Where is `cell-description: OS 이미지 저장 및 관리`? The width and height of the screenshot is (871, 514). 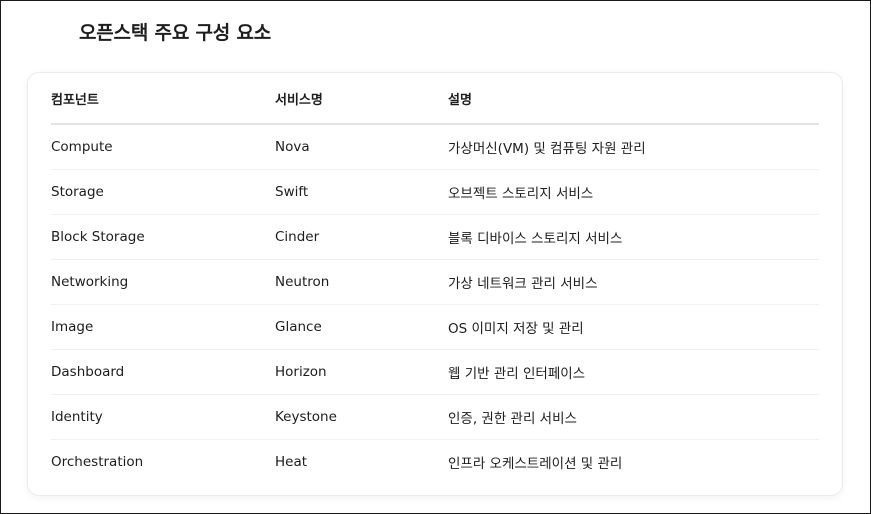
cell-description: OS 이미지 저장 및 관리 is located at coordinates (633, 327).